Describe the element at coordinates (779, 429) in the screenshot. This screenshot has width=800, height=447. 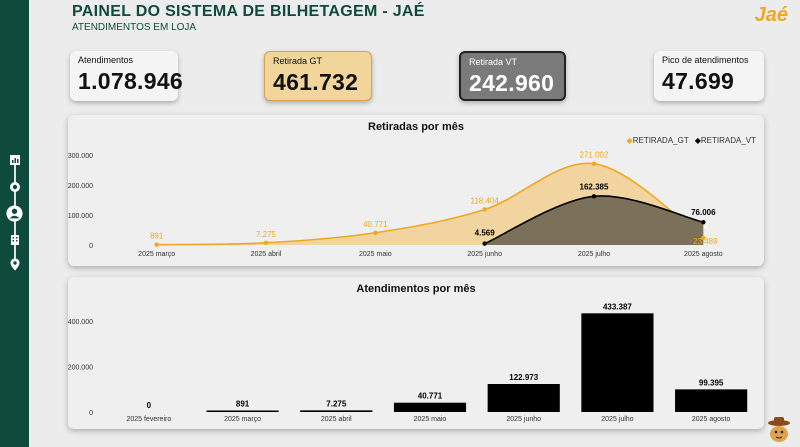
I see `mascot-icon` at that location.